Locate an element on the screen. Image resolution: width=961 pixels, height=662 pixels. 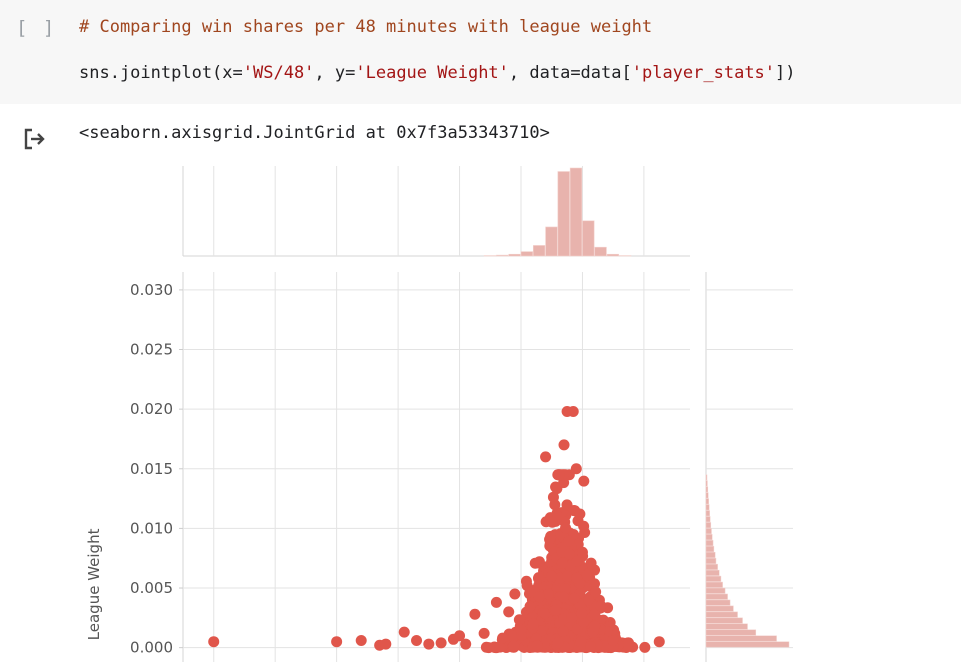
y-tick-label: 0.020 is located at coordinates (151, 409).